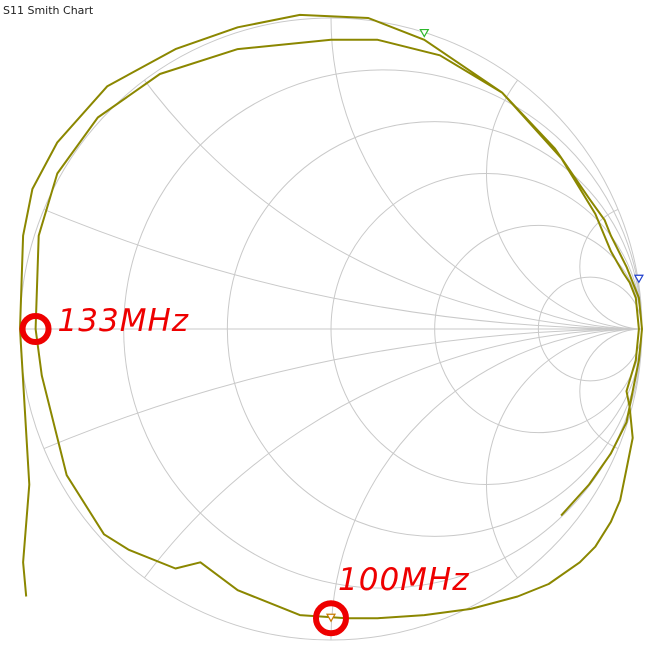  Describe the element at coordinates (48, 10) in the screenshot. I see `chart-title: S11 Smith Chart` at that location.